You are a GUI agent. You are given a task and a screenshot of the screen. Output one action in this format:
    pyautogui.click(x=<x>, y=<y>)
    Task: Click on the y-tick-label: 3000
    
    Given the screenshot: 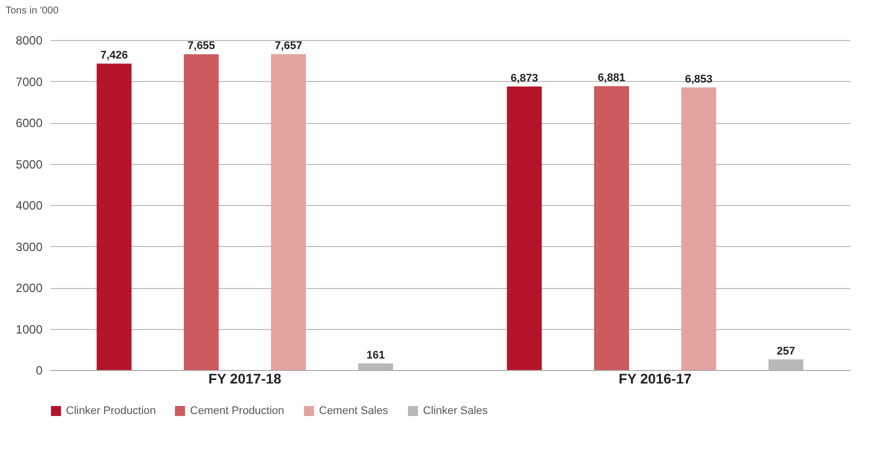 What is the action you would take?
    pyautogui.click(x=29, y=247)
    